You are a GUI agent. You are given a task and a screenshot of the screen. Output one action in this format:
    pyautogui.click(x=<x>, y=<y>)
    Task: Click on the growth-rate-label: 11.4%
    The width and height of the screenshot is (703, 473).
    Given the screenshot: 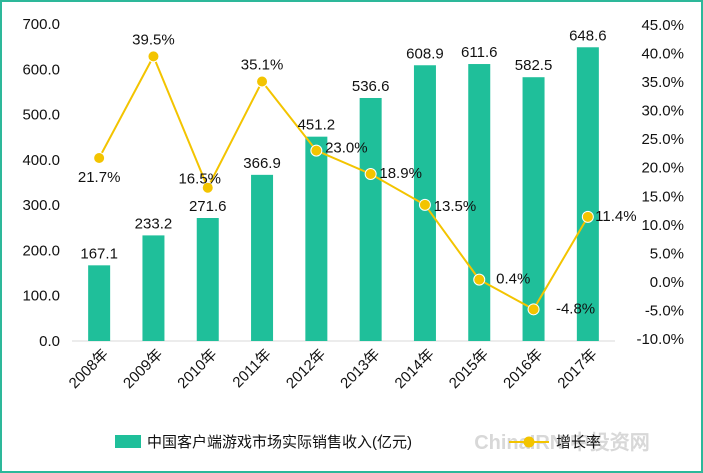 What is the action you would take?
    pyautogui.click(x=615, y=216)
    